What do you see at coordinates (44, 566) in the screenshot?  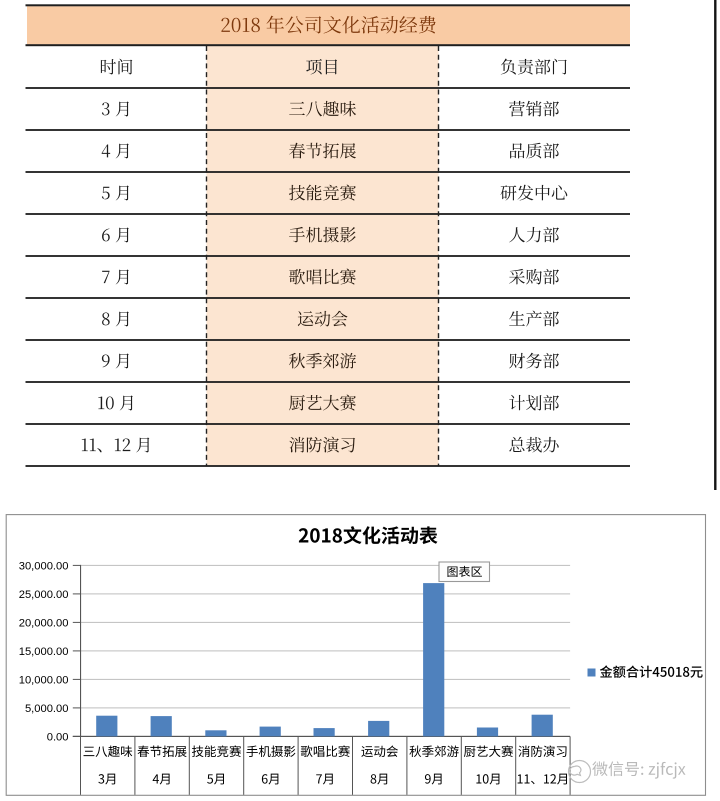 I see `svg-text: 30,000.00` at bounding box center [44, 566].